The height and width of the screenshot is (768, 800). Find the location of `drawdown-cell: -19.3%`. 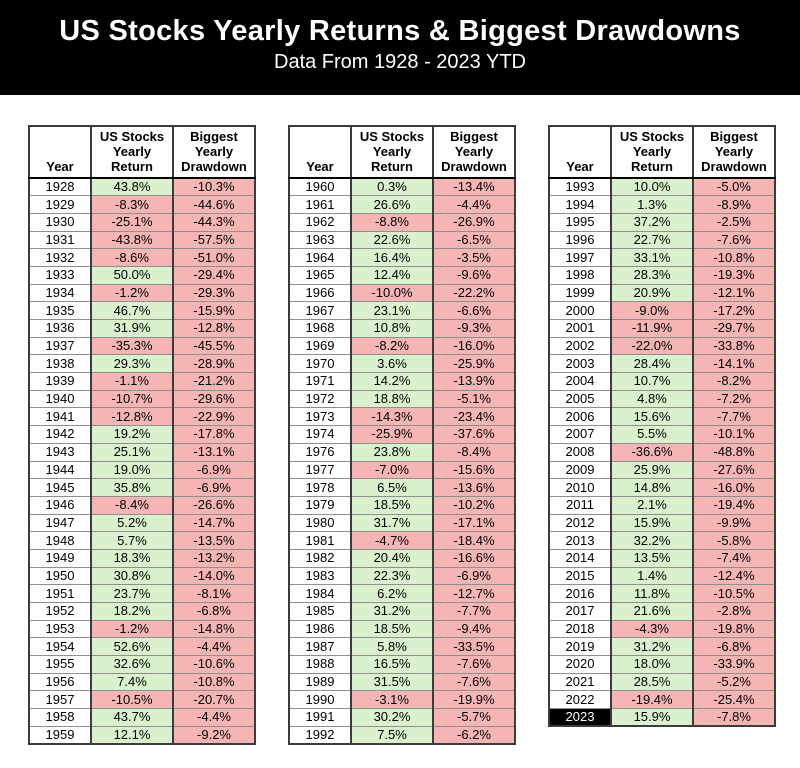

drawdown-cell: -19.3% is located at coordinates (733, 275).